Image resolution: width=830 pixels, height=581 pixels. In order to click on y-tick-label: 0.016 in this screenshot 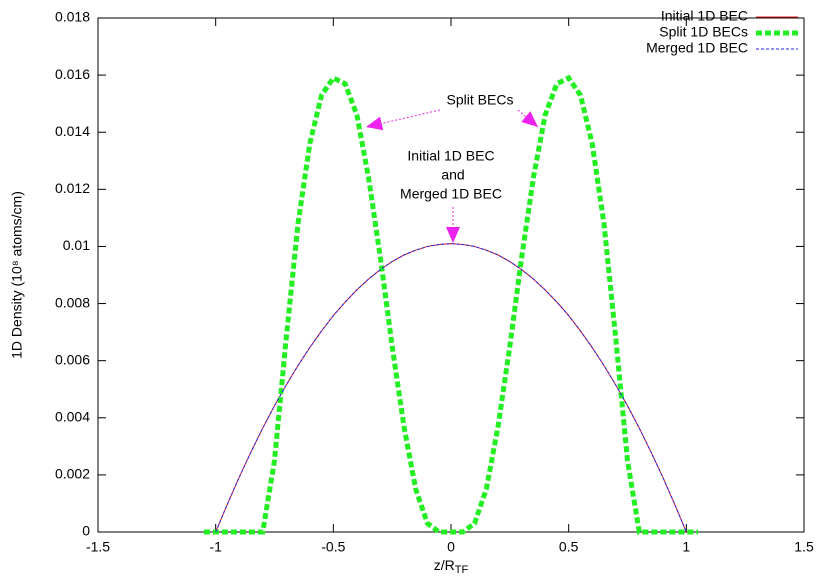, I will do `click(72, 74)`.